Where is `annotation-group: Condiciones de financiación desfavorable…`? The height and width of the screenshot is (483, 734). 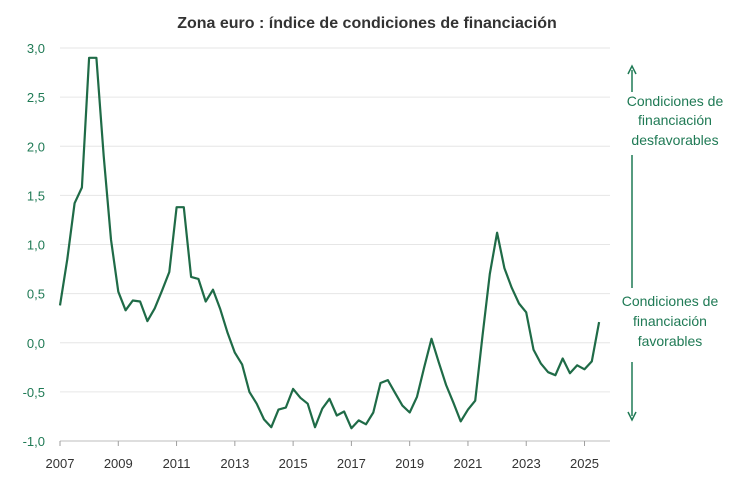
annotation-group: Condiciones de financiación desfavorable… is located at coordinates (673, 243).